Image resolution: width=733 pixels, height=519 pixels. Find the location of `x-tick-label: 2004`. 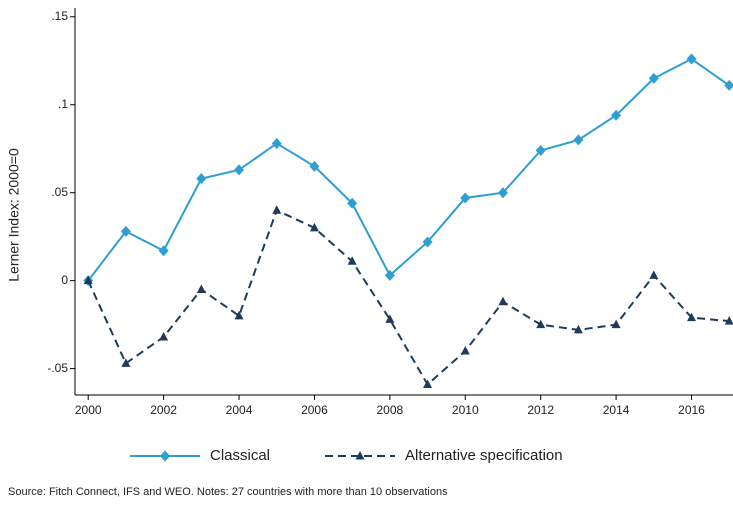

x-tick-label: 2004 is located at coordinates (239, 410).